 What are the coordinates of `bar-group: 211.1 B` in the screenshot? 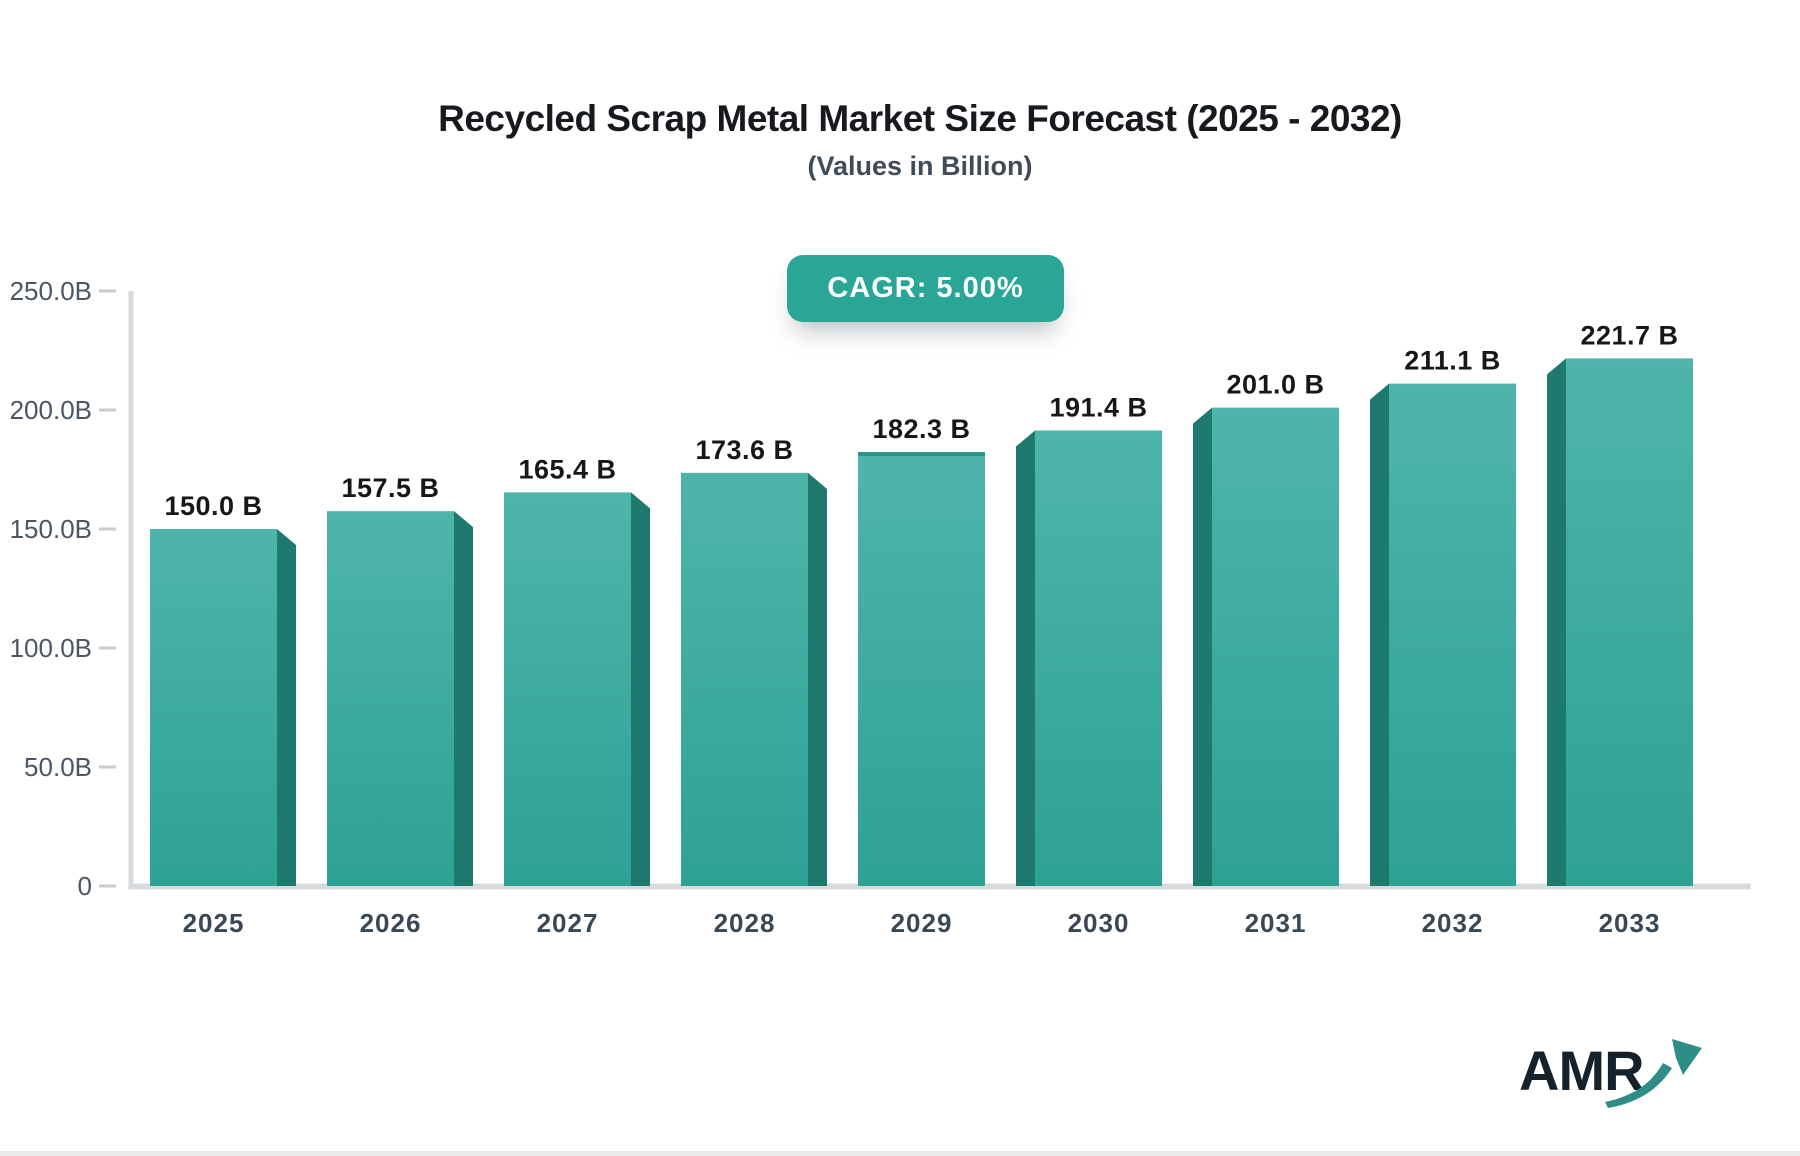 It's located at (1443, 616).